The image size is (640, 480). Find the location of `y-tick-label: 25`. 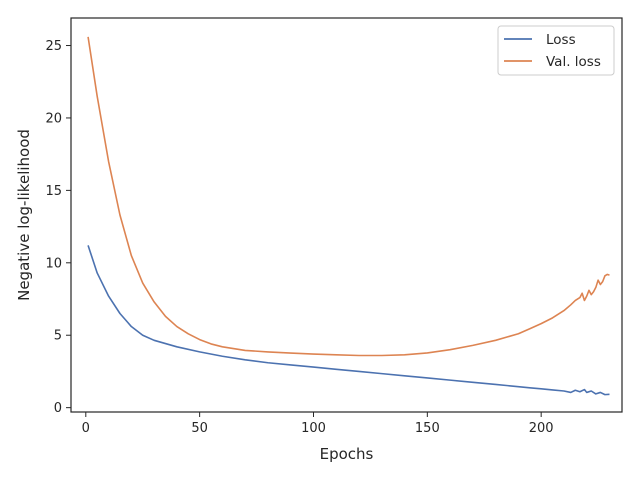

y-tick-label: 25 is located at coordinates (53, 46).